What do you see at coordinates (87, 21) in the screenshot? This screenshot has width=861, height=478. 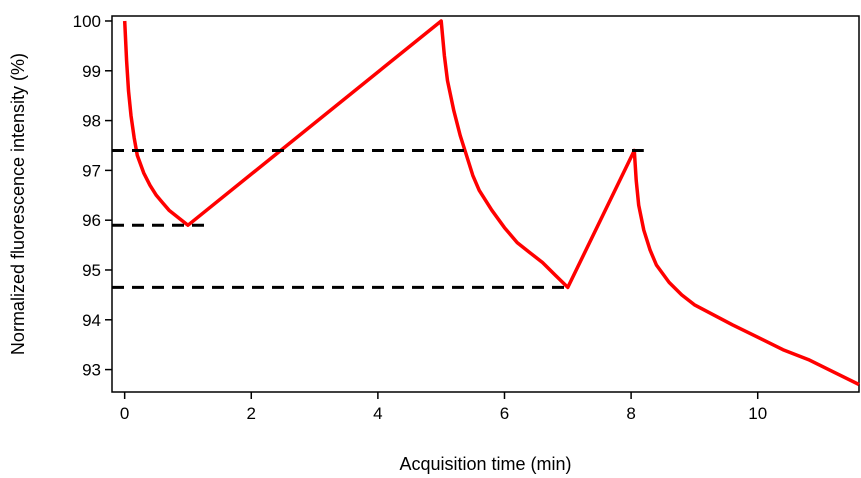 I see `y-tick-label: 100` at bounding box center [87, 21].